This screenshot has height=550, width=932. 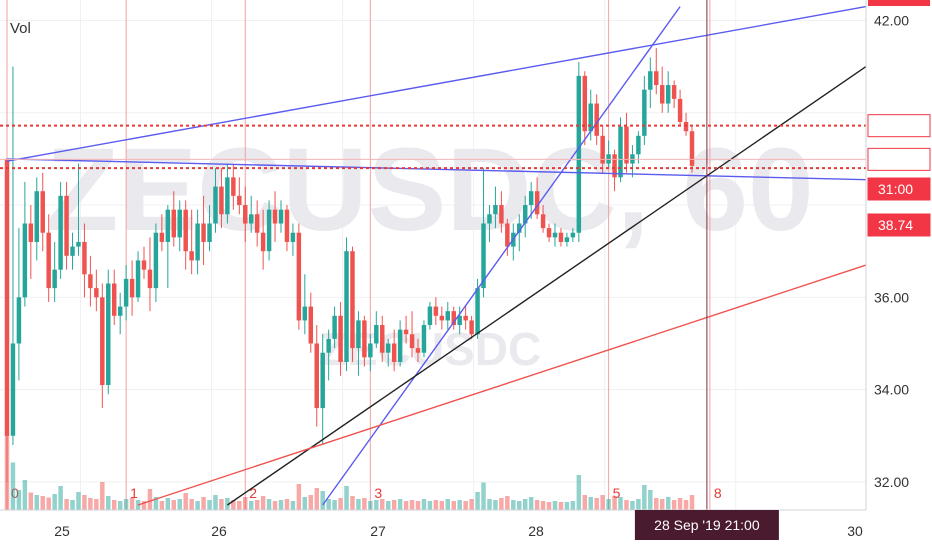 I want to click on time-tick-label: 27, so click(x=378, y=531).